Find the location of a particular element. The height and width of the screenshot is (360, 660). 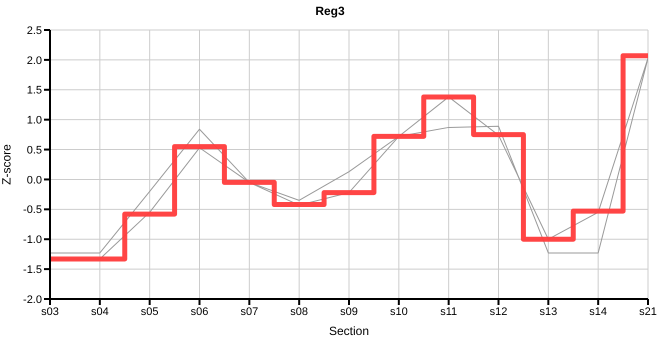

x-tick-label: s14 is located at coordinates (598, 312).